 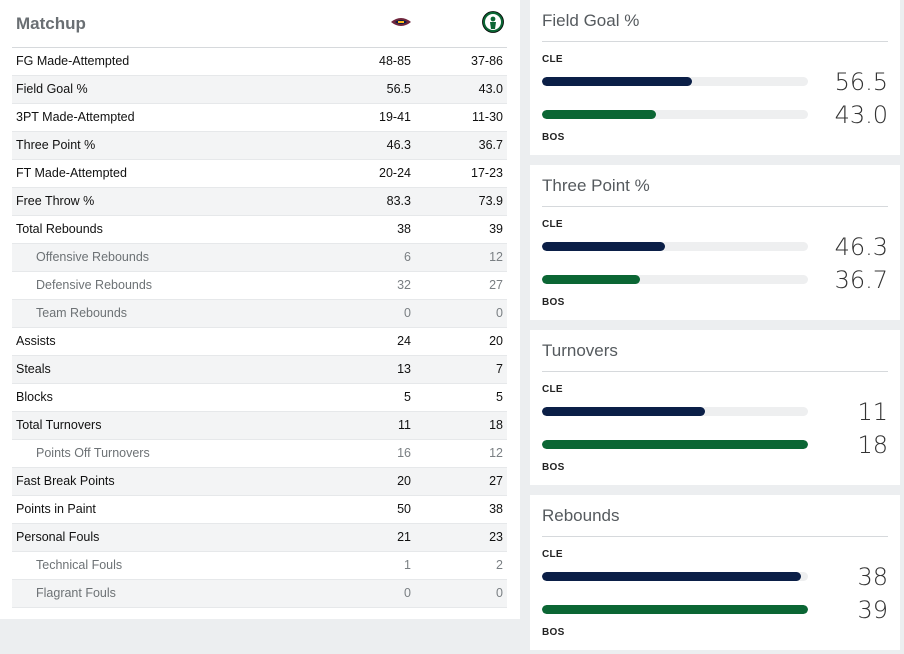 What do you see at coordinates (490, 201) in the screenshot?
I see `stat-value-bos: 73.9` at bounding box center [490, 201].